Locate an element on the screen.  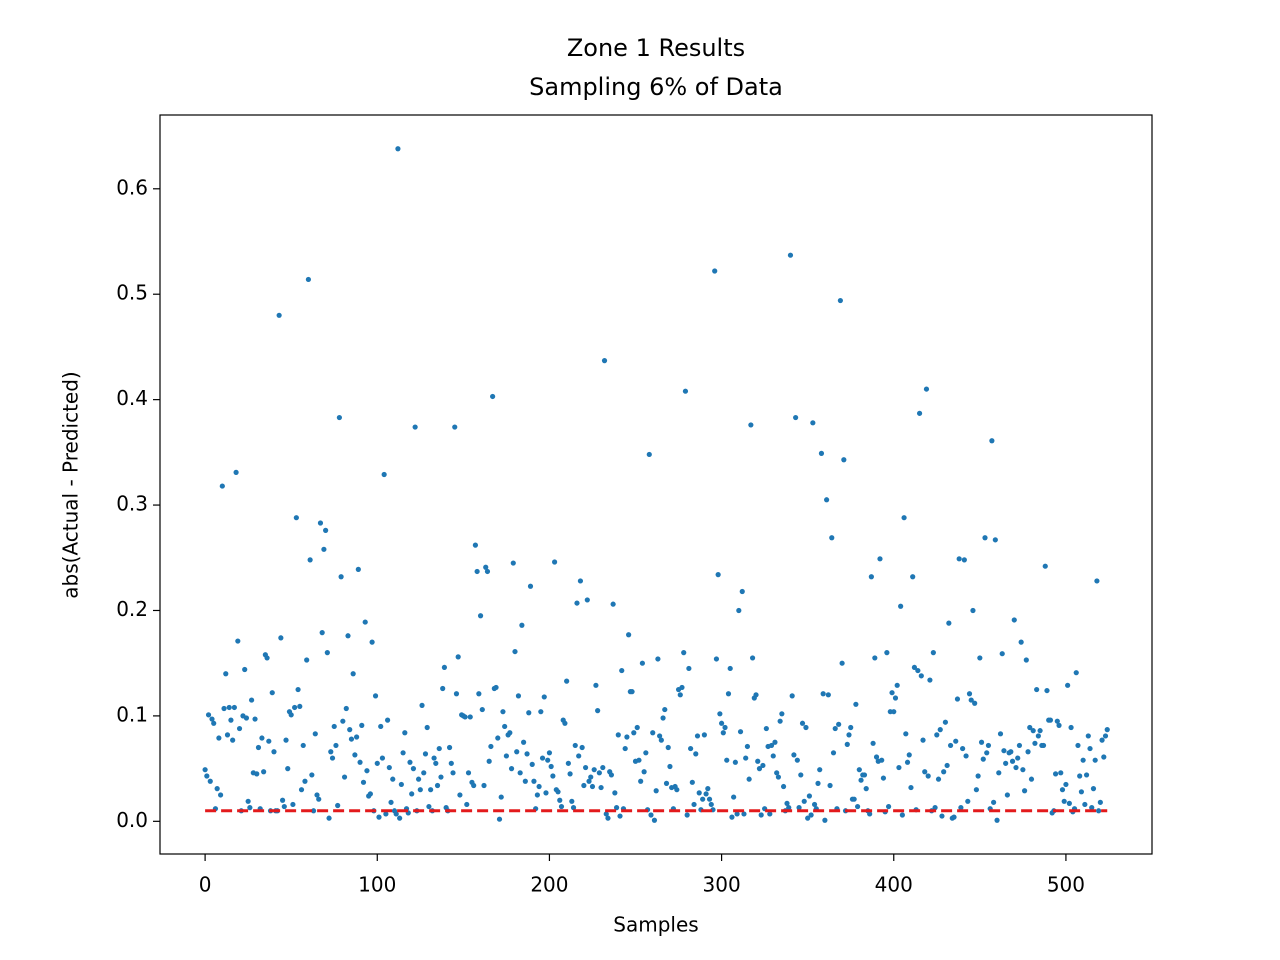
y-tick-label: 0.5 is located at coordinates (132, 293).